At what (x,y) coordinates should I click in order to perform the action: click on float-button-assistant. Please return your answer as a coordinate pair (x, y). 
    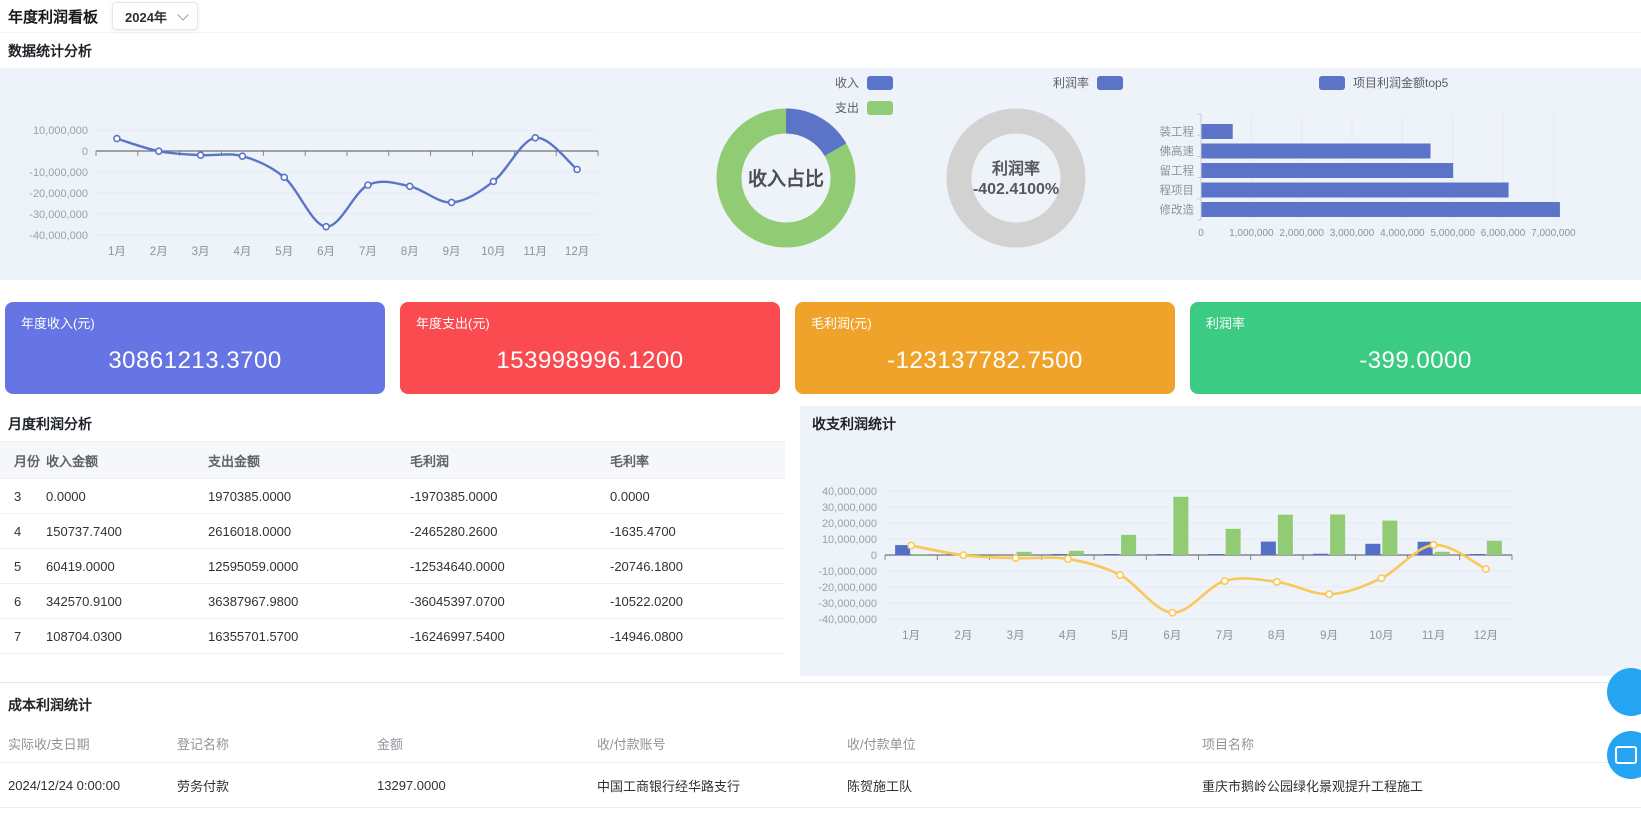
    Looking at the image, I should click on (1624, 755).